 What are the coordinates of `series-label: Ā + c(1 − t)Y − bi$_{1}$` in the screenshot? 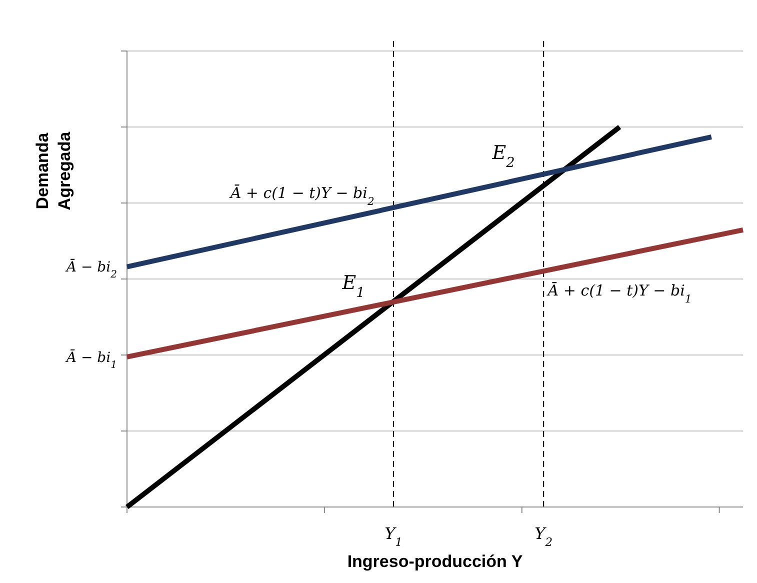 It's located at (619, 293).